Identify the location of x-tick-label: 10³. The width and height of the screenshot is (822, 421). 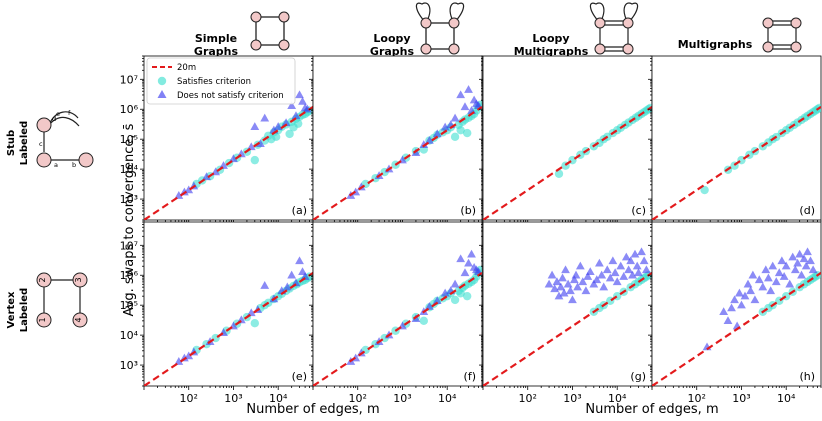
(572, 398).